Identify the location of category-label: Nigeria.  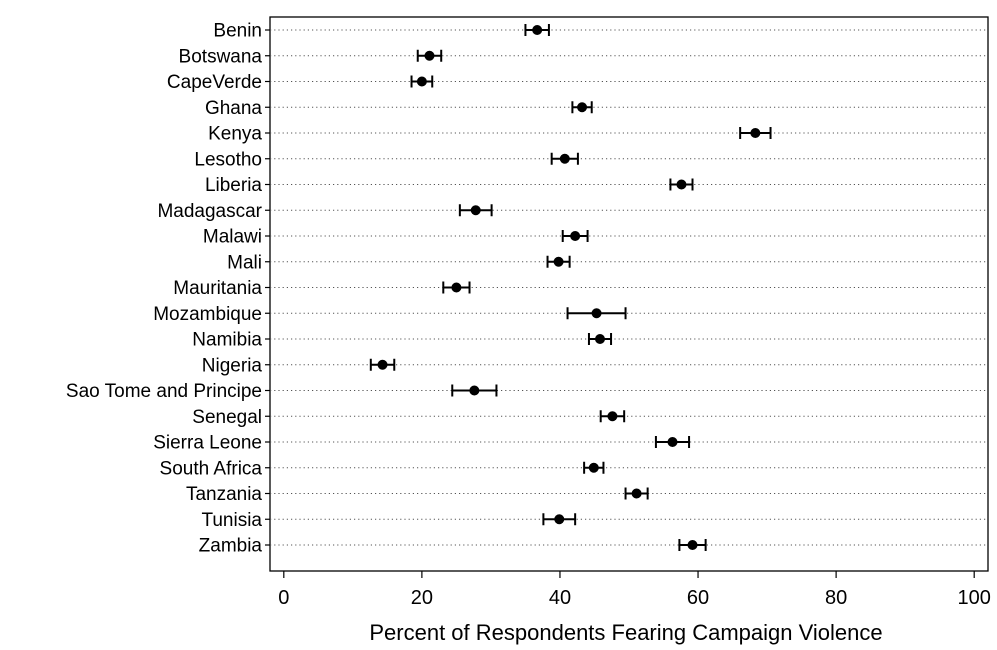
(232, 365).